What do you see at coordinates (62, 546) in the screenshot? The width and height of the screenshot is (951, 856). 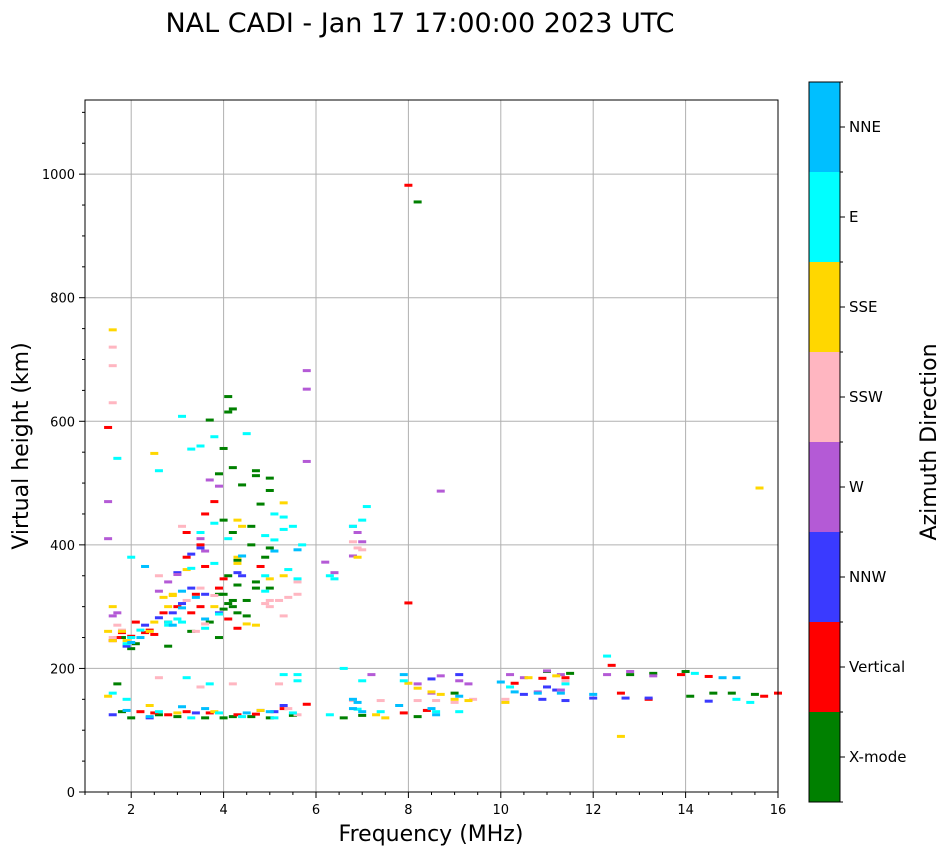 I see `y-tick-label: 400` at bounding box center [62, 546].